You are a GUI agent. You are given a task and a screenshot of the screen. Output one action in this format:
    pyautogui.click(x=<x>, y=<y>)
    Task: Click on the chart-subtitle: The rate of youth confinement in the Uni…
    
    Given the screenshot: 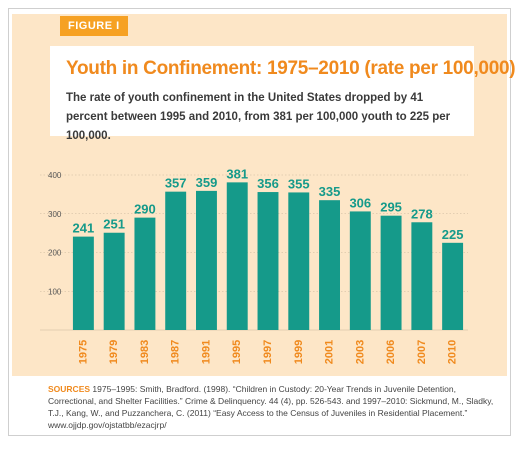 What is the action you would take?
    pyautogui.click(x=258, y=117)
    